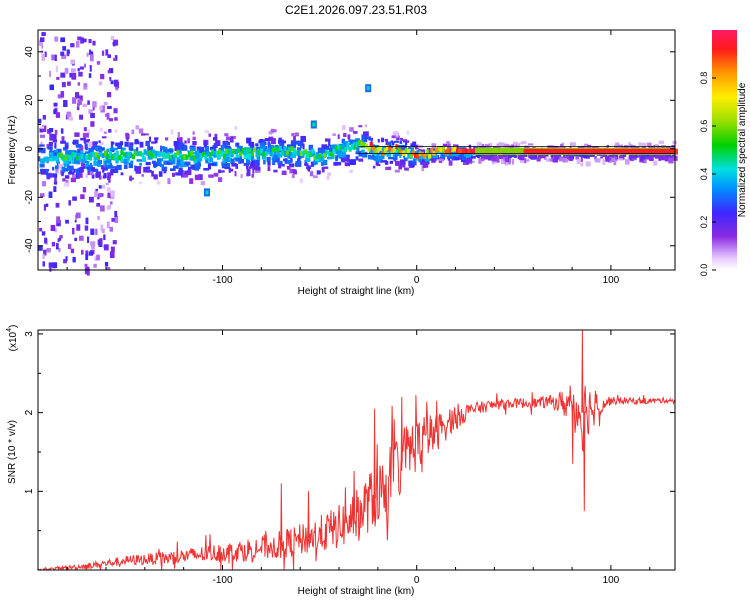 The image size is (750, 600). Describe the element at coordinates (222, 280) in the screenshot. I see `spectrogram-x-tick-label: -100` at that location.